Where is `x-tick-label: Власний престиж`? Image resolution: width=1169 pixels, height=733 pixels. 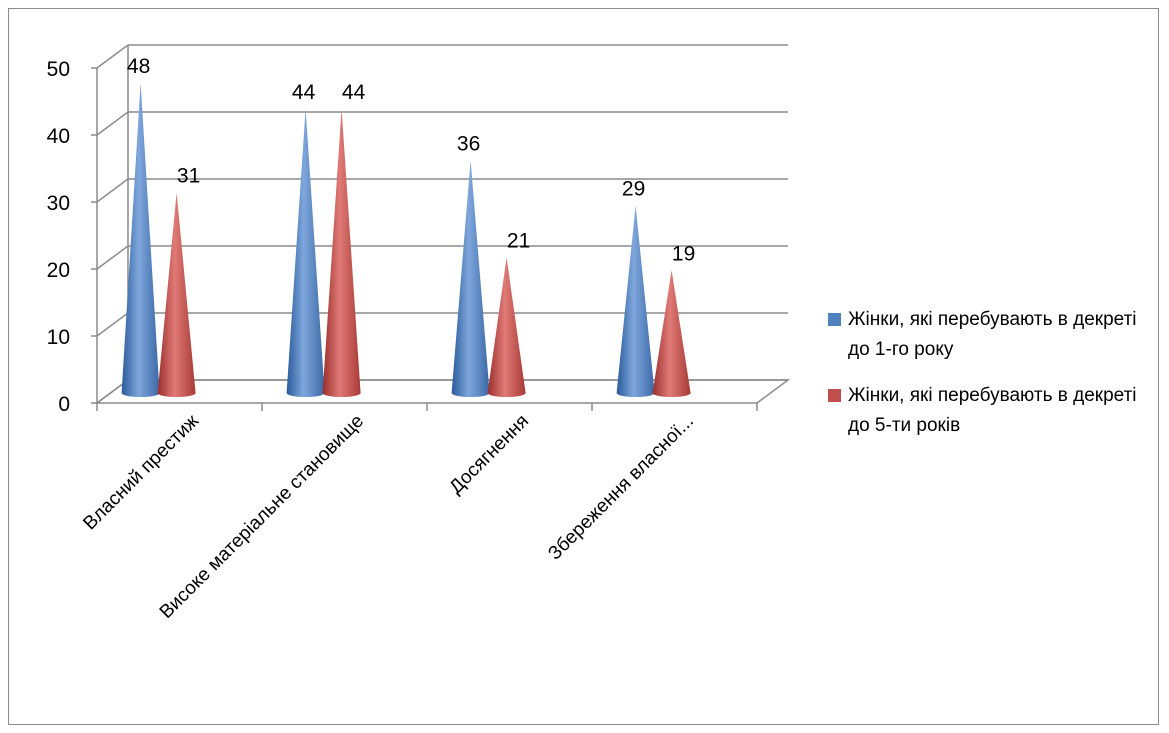
x-tick-label: Власний престиж is located at coordinates (141, 472).